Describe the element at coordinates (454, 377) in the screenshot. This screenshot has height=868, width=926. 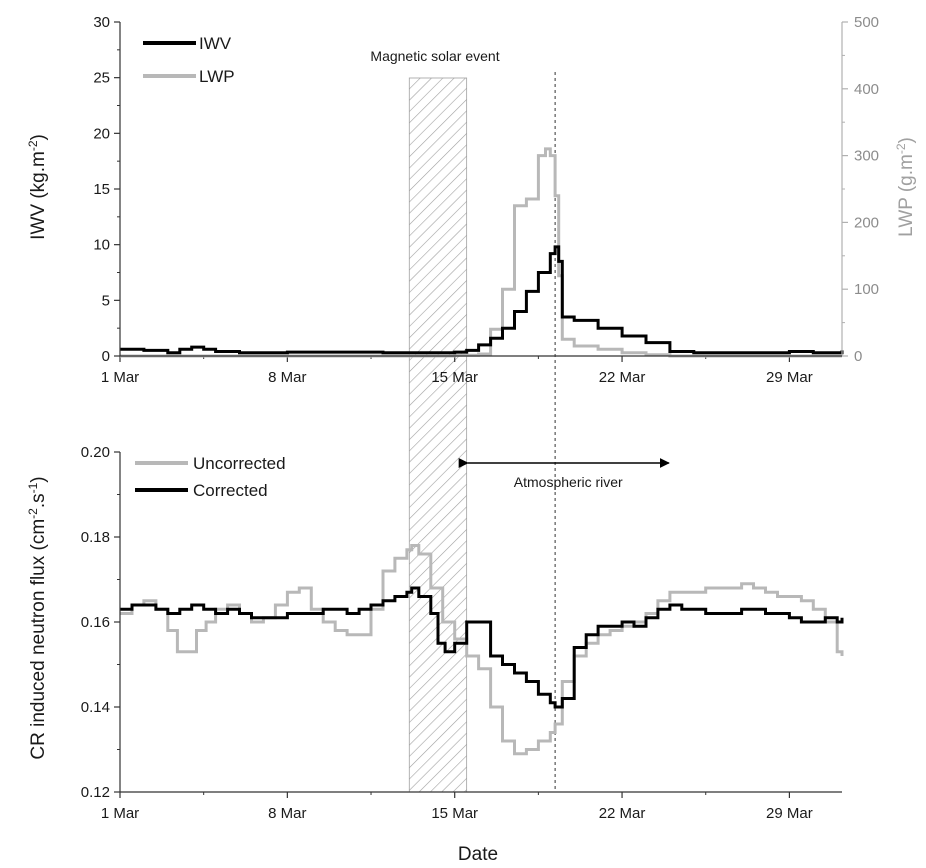
I see `top-x-tick-label: 15 Mar` at that location.